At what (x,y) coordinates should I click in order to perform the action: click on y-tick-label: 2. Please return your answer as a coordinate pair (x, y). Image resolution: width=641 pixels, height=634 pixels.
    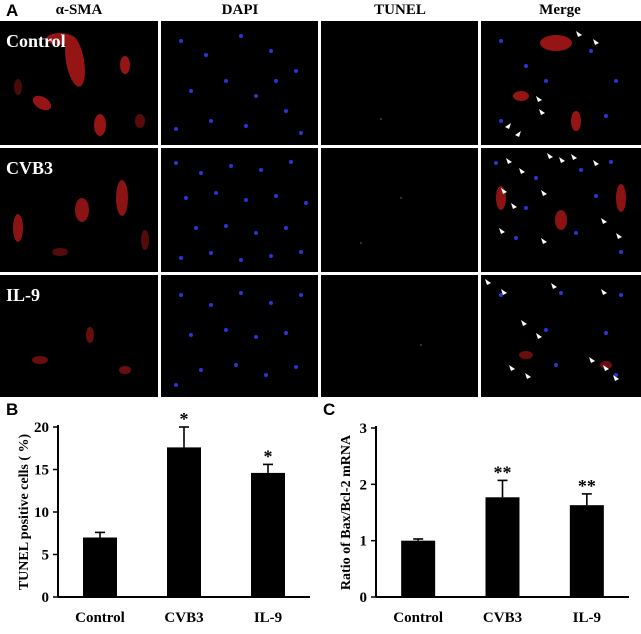
    Looking at the image, I should click on (364, 485).